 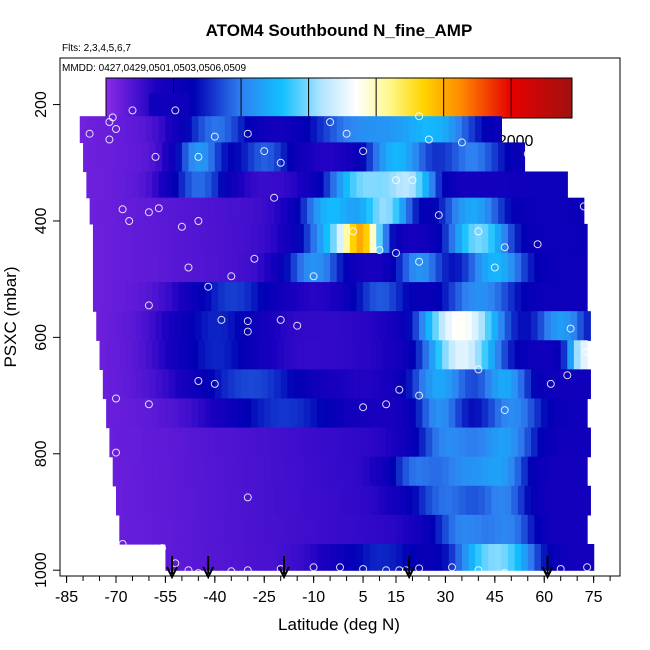 I want to click on chart-title: ATOM4 Southbound N_fine_AMP, so click(x=339, y=30).